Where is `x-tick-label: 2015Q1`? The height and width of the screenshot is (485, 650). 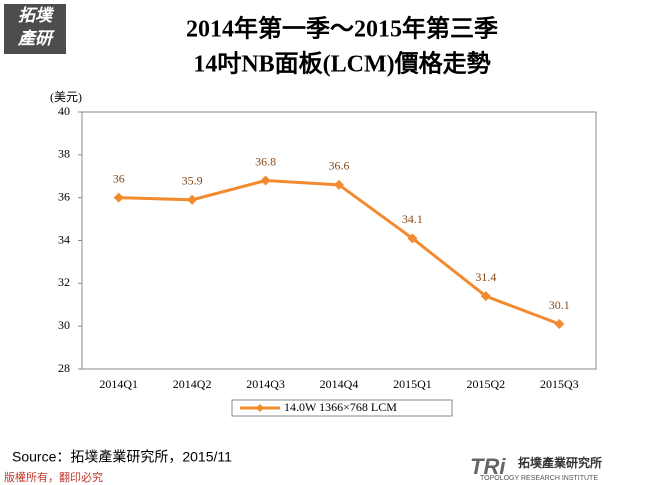 x-tick-label: 2015Q1 is located at coordinates (412, 384).